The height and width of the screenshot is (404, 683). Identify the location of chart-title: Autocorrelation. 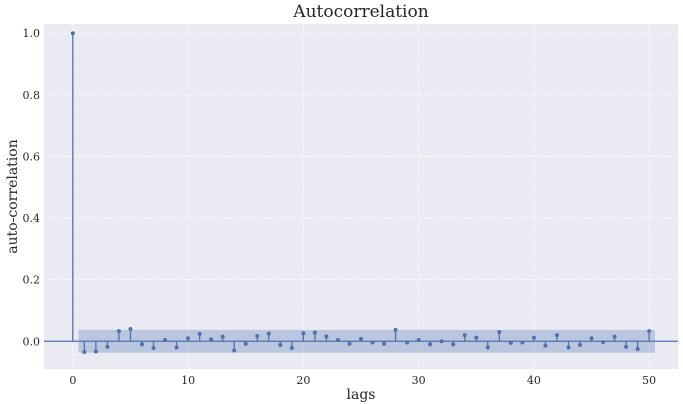
(360, 12).